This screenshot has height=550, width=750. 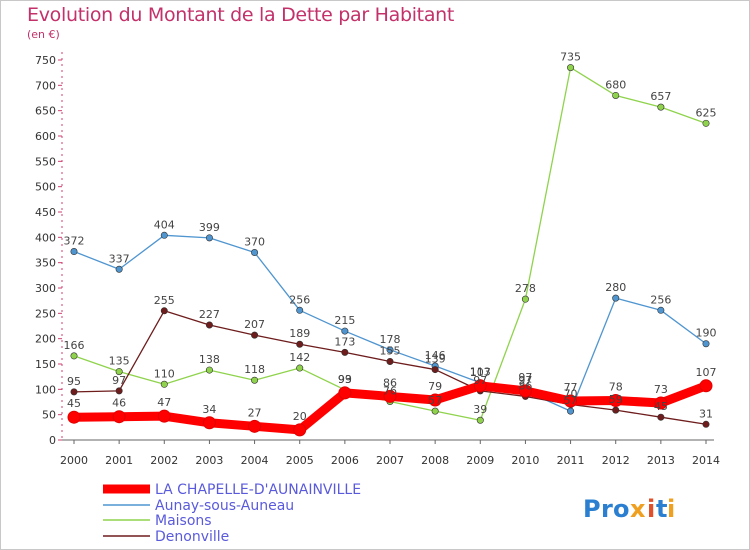 I want to click on data-label: 110, so click(x=164, y=373).